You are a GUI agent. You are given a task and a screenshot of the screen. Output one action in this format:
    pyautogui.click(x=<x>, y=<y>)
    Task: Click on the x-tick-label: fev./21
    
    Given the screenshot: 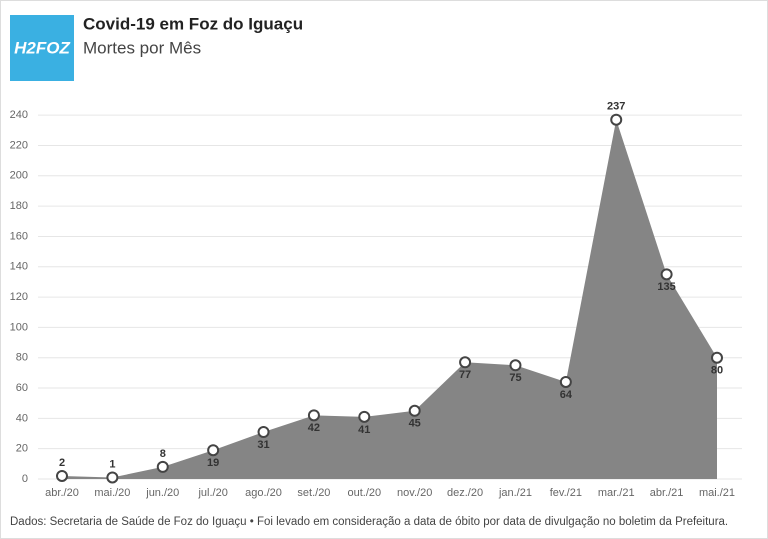 What is the action you would take?
    pyautogui.click(x=566, y=493)
    